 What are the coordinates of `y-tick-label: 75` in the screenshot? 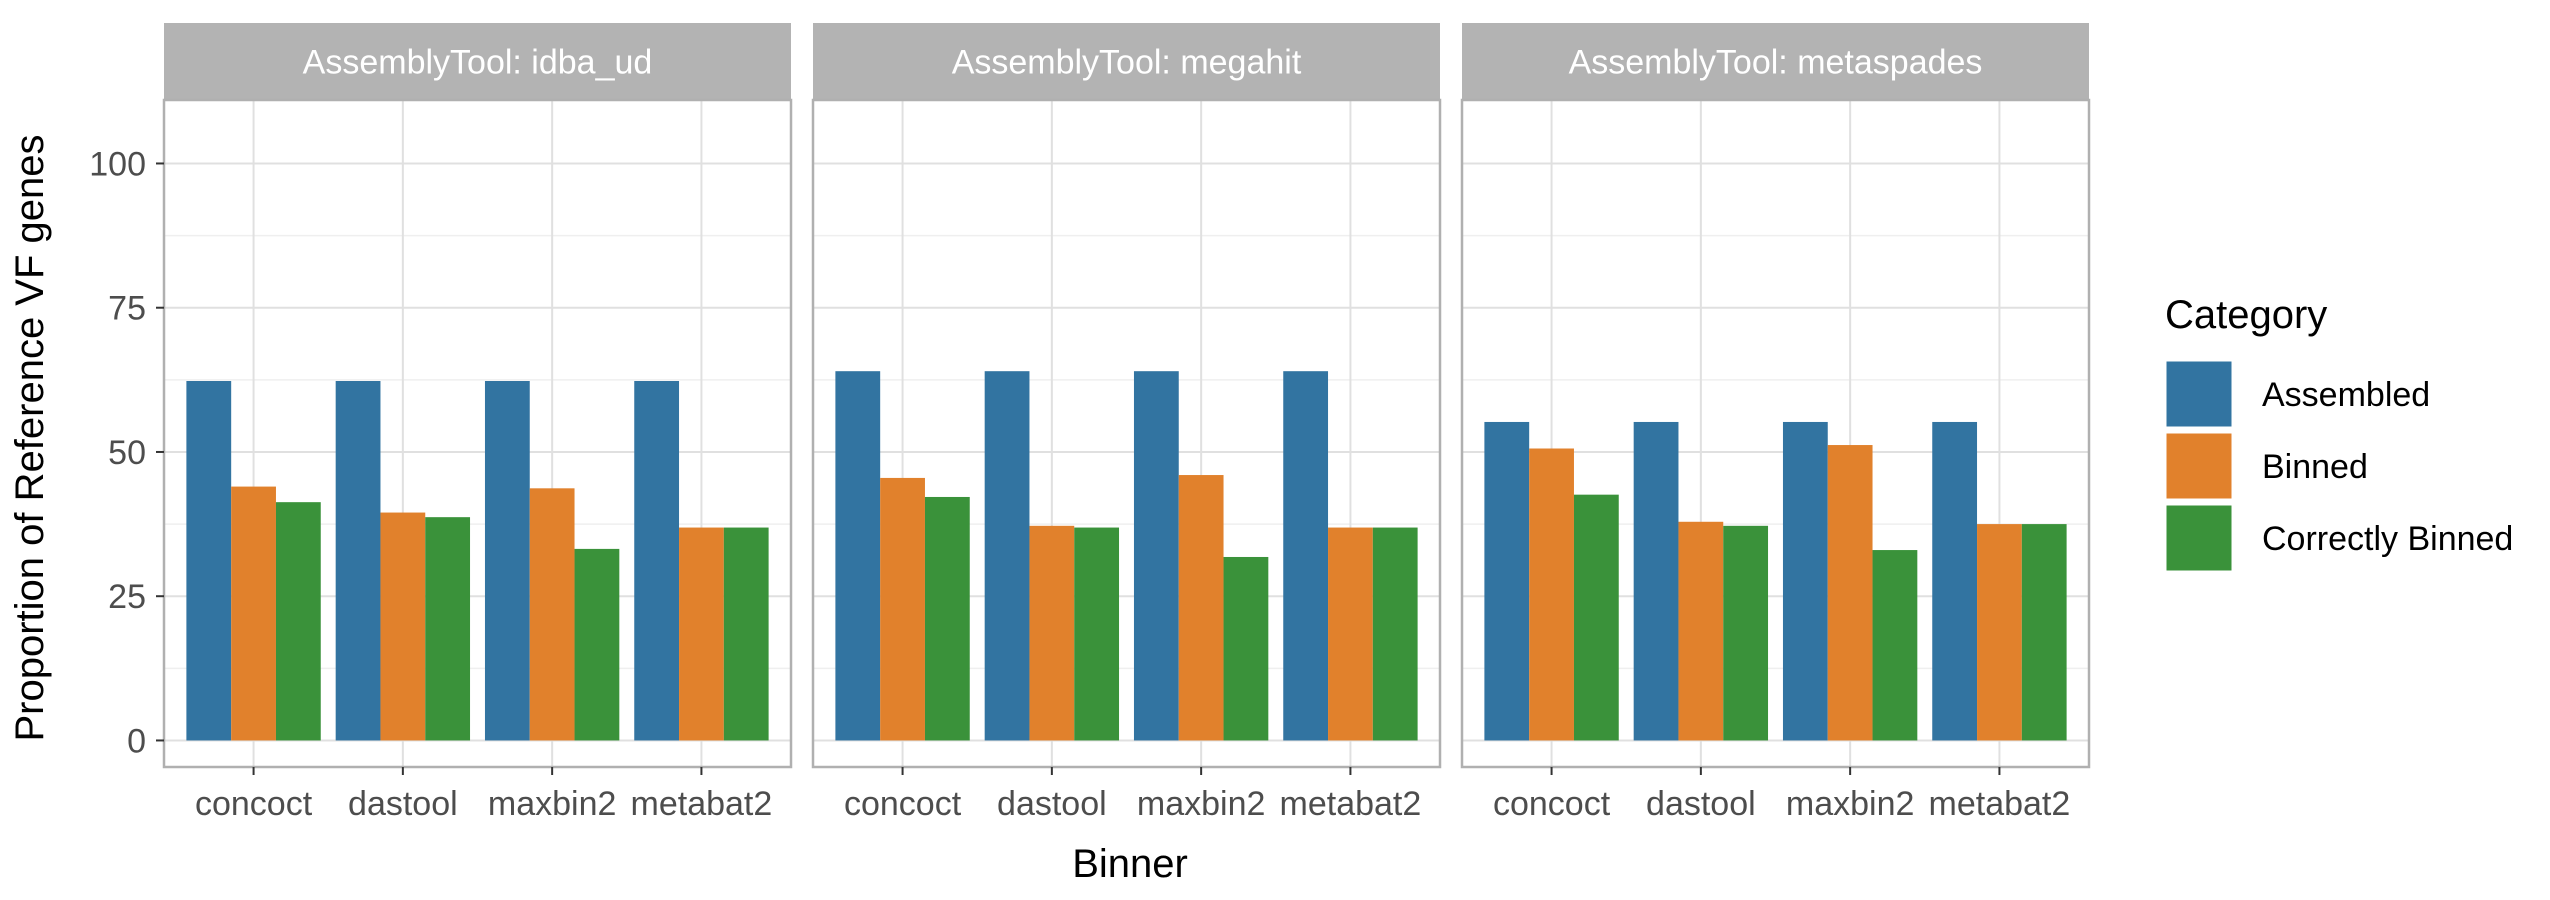 It's located at (127, 309).